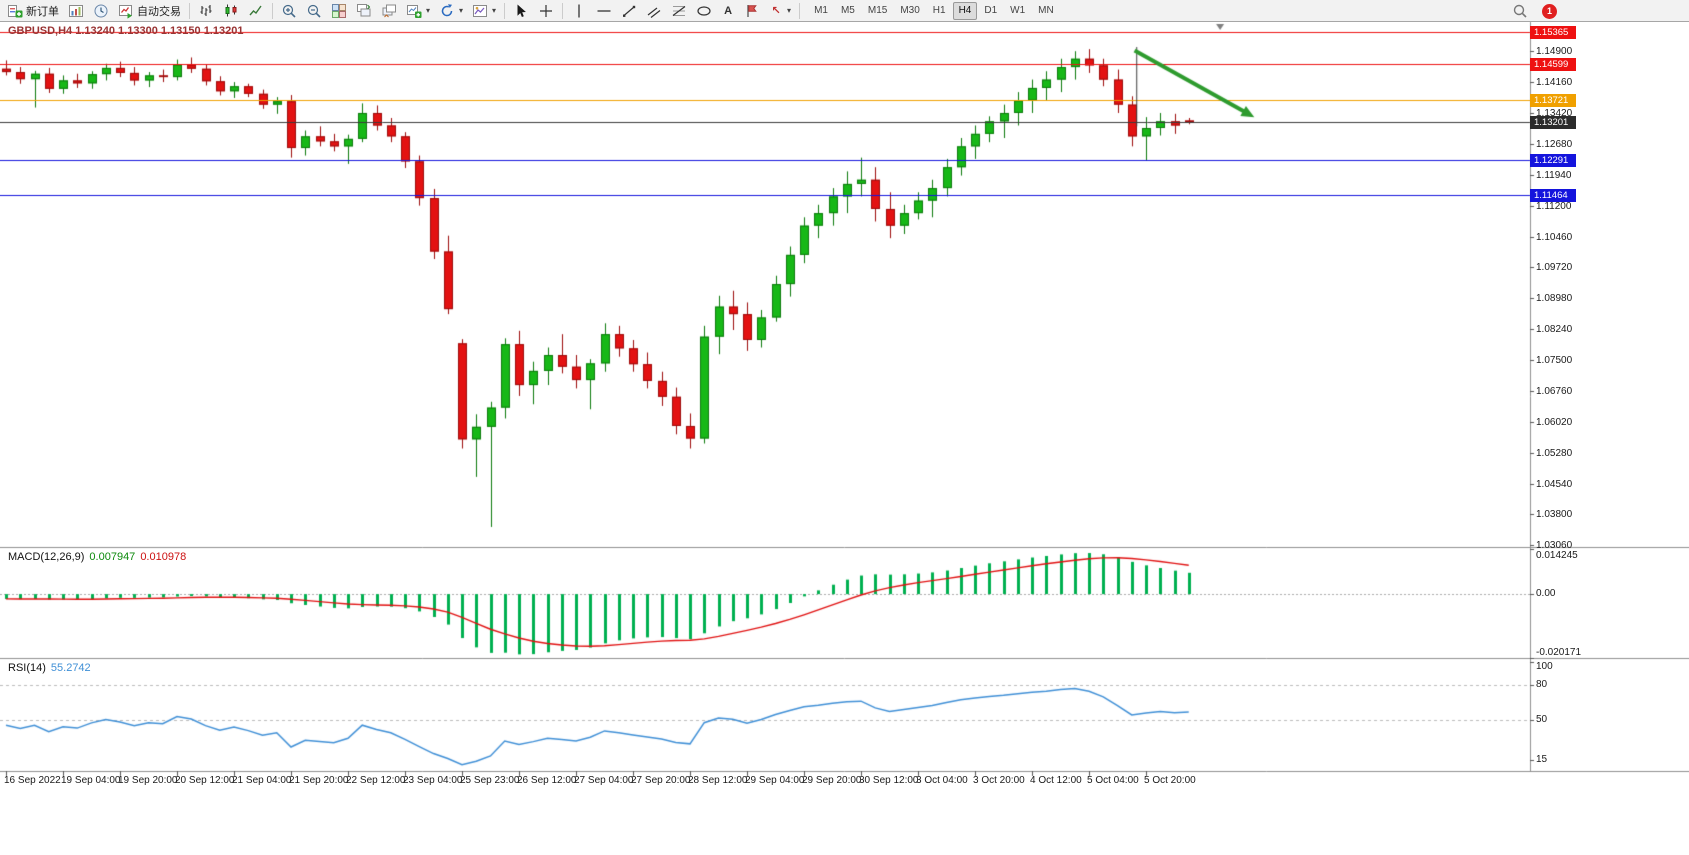 This screenshot has width=1689, height=855. Describe the element at coordinates (547, 780) in the screenshot. I see `time-axis-label: 26 Sep 12:00` at that location.